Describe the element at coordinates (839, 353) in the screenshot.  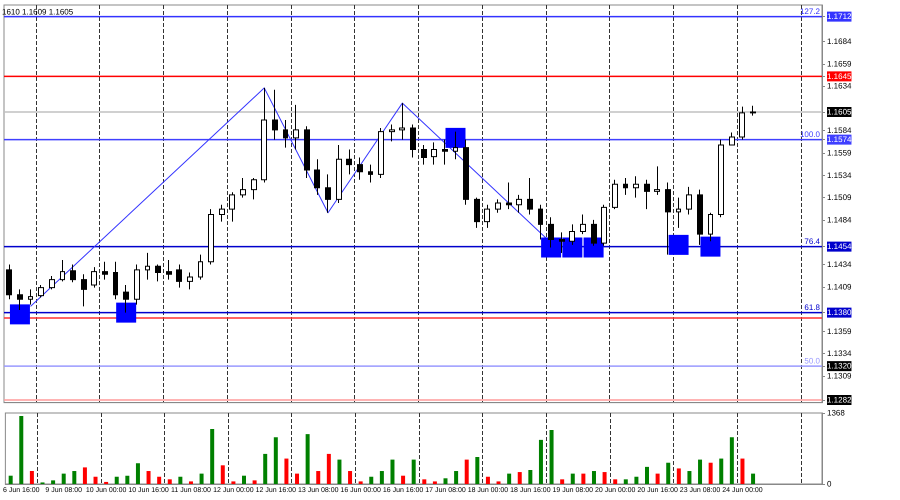
I see `y-tick-label: 1.1334` at that location.